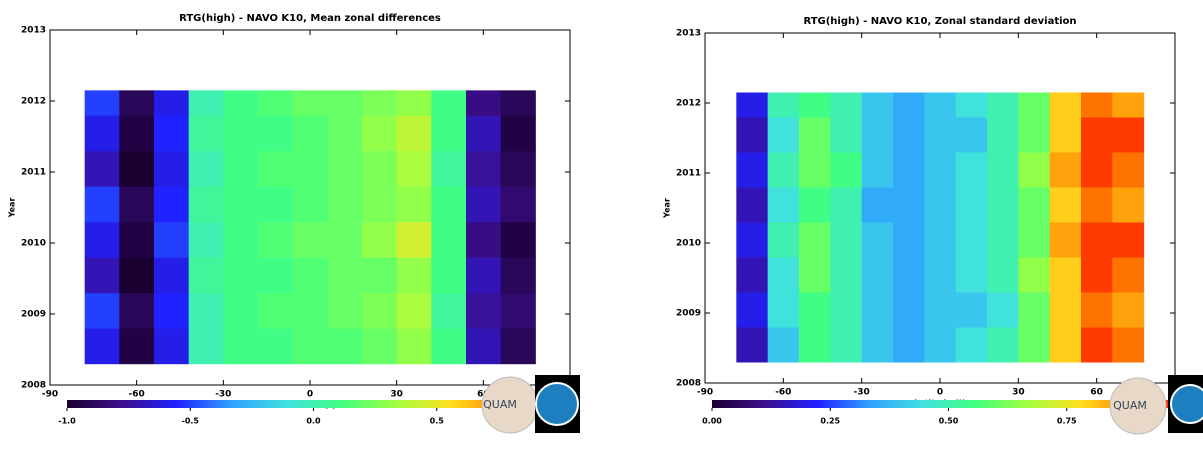 The width and height of the screenshot is (1203, 455). I want to click on esquam-logo, so click(1138, 406).